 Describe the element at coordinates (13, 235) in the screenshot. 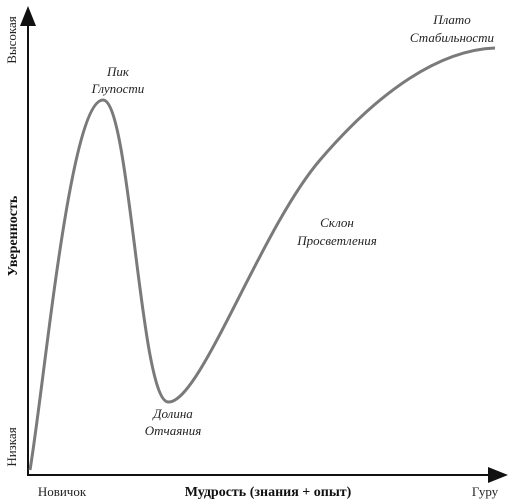

I see `y-title: Уверенность` at that location.